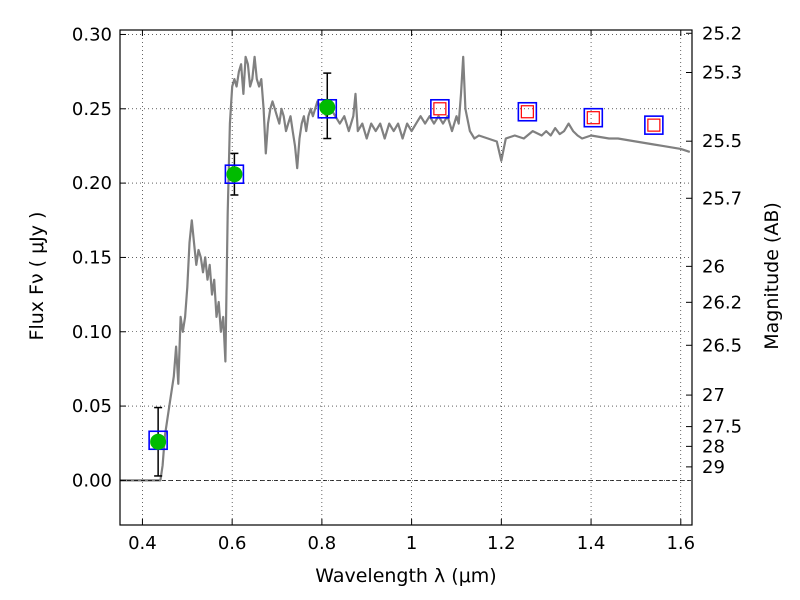 This screenshot has width=800, height=600. I want to click on x-tick-label: 0.8, so click(322, 543).